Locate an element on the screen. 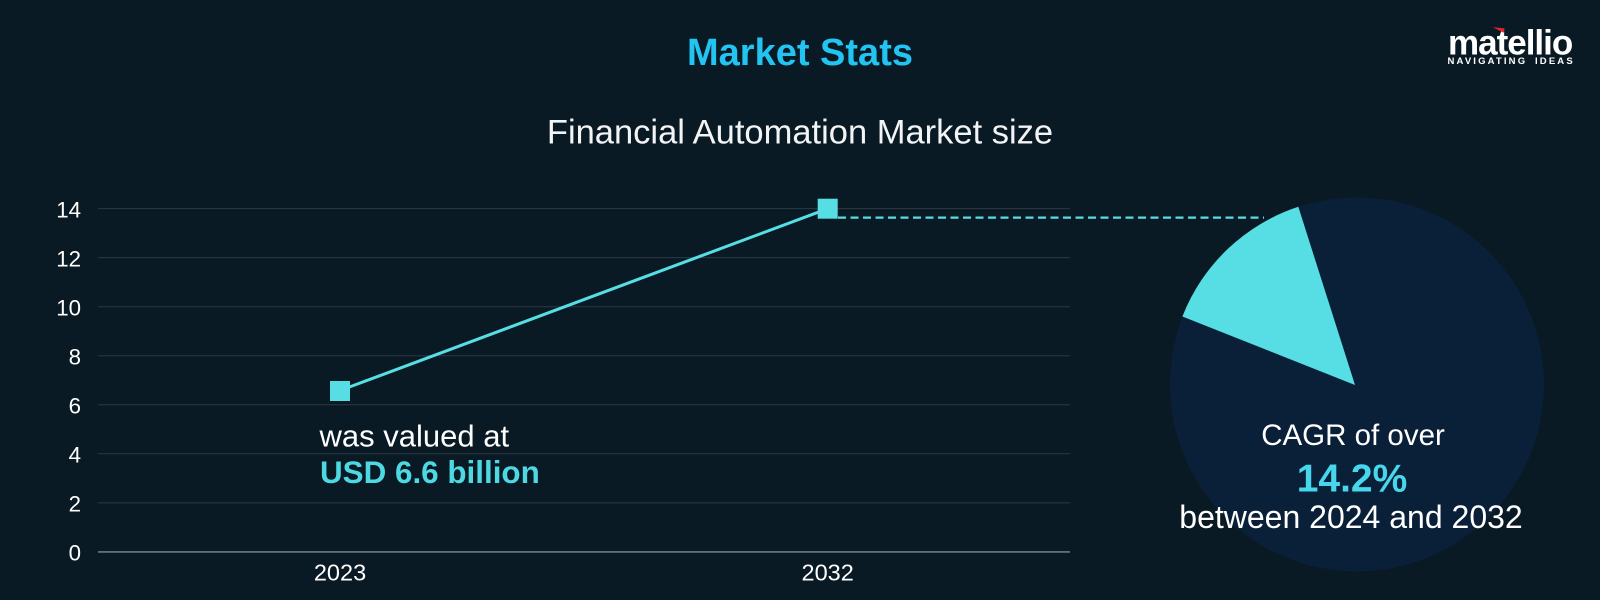 The height and width of the screenshot is (600, 1600). svg-text: 2 is located at coordinates (75, 504).